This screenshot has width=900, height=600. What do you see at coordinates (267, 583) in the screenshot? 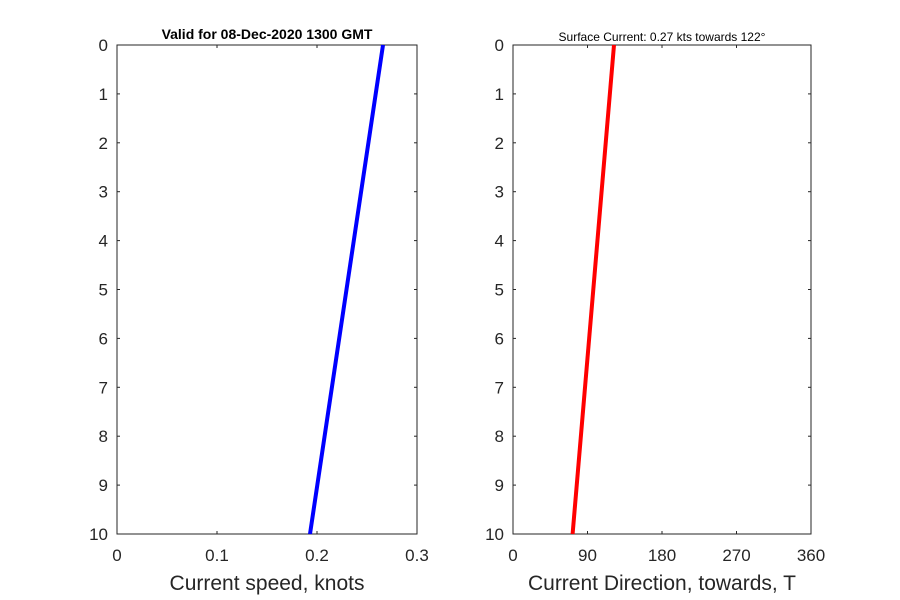
I see `x-axis-label: Current speed, knots` at bounding box center [267, 583].